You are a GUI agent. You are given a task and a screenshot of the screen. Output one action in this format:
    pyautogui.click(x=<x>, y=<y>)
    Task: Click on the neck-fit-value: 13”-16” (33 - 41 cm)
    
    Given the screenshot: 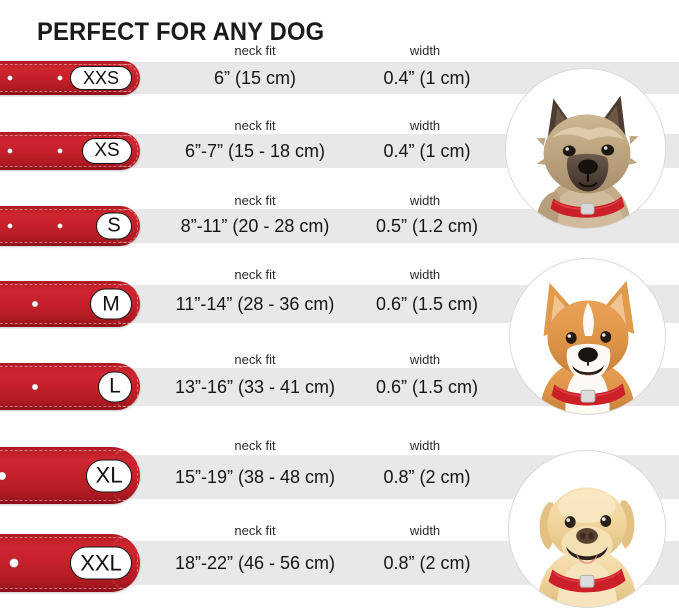 What is the action you would take?
    pyautogui.click(x=255, y=387)
    